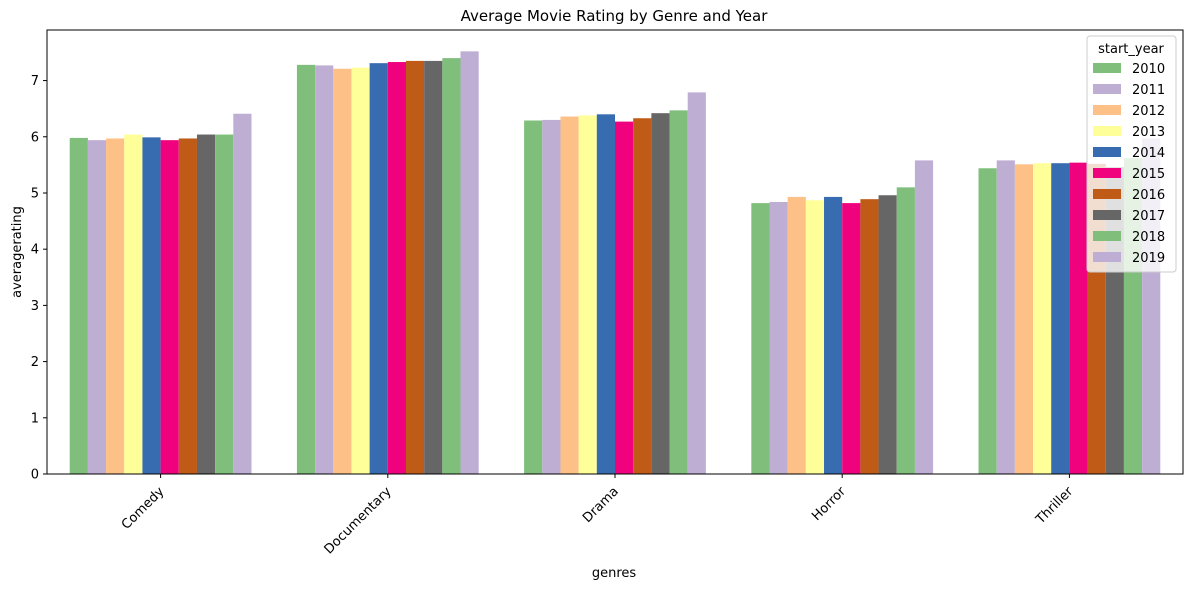 The image size is (1189, 590). What do you see at coordinates (1148, 216) in the screenshot?
I see `legend-label-2017: 2017` at bounding box center [1148, 216].